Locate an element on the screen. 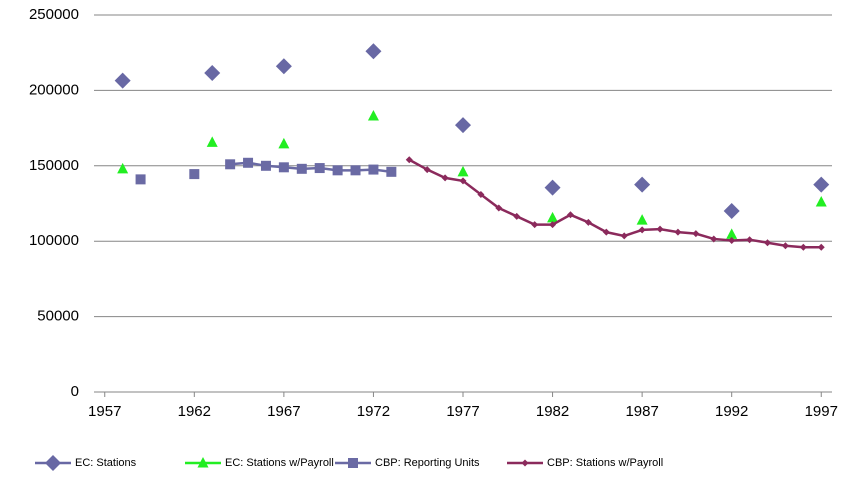  y-tick-label: 150000 is located at coordinates (54, 165).